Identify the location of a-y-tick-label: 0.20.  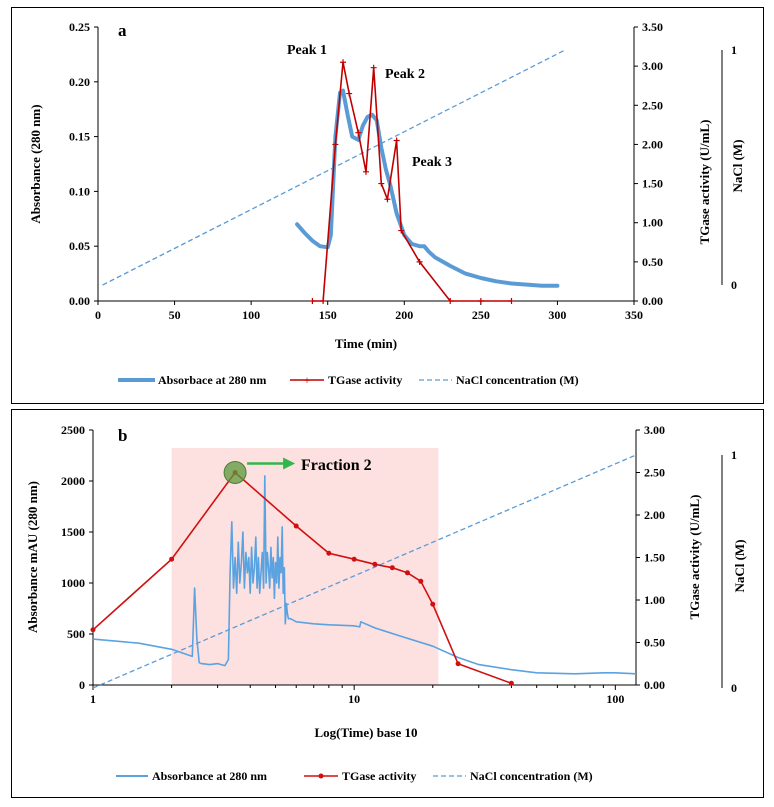
(79, 82).